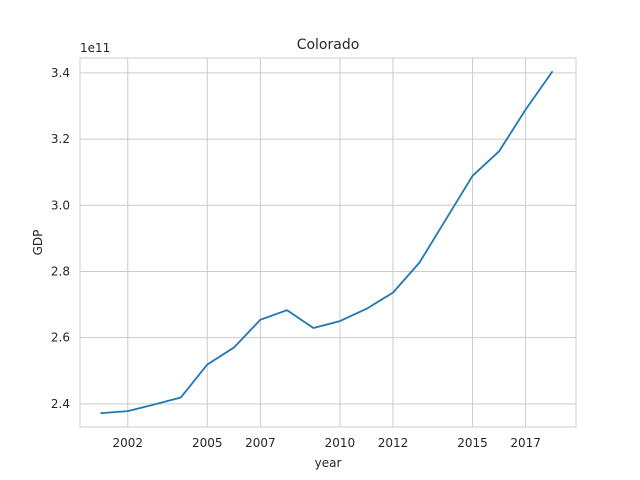 The image size is (640, 480). I want to click on x-tick-label: 2007, so click(260, 443).